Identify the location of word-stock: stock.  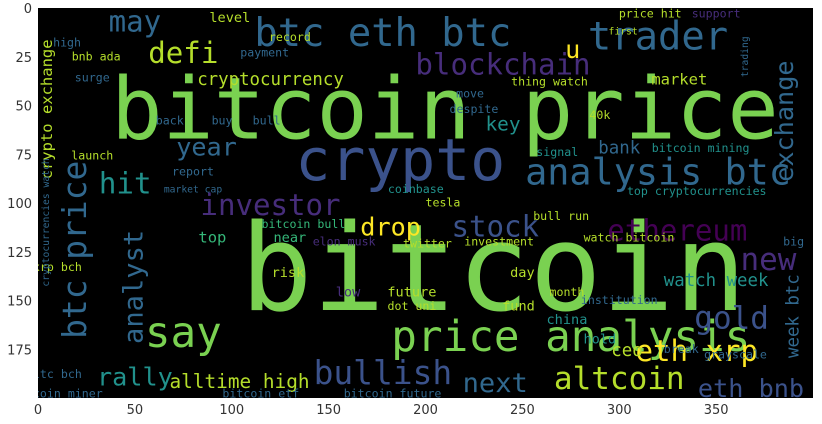
(495, 226).